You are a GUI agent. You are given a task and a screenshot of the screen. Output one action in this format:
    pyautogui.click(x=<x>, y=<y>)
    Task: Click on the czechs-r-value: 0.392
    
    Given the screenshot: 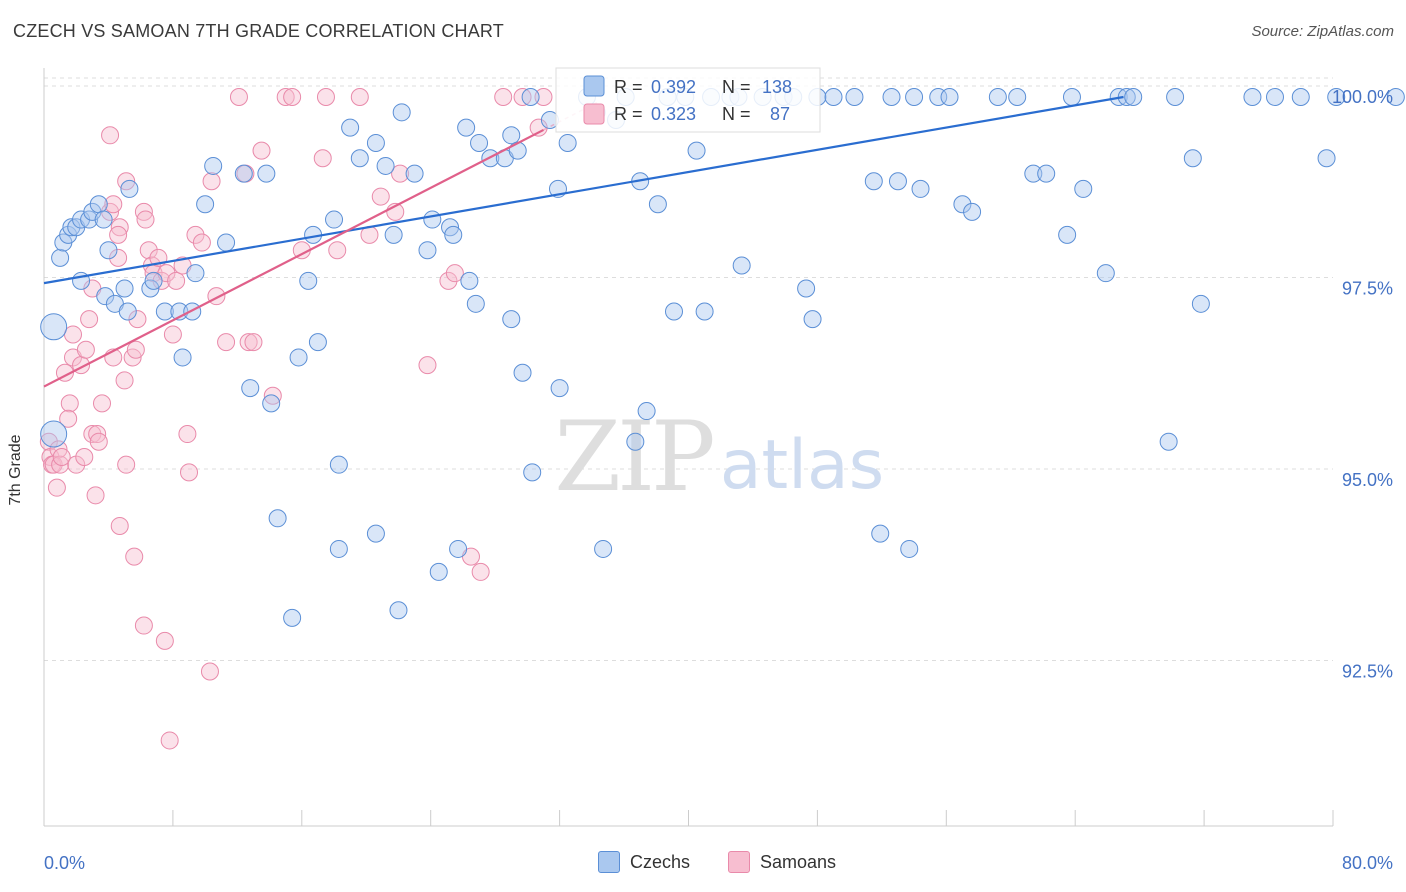 What is the action you would take?
    pyautogui.click(x=673, y=87)
    